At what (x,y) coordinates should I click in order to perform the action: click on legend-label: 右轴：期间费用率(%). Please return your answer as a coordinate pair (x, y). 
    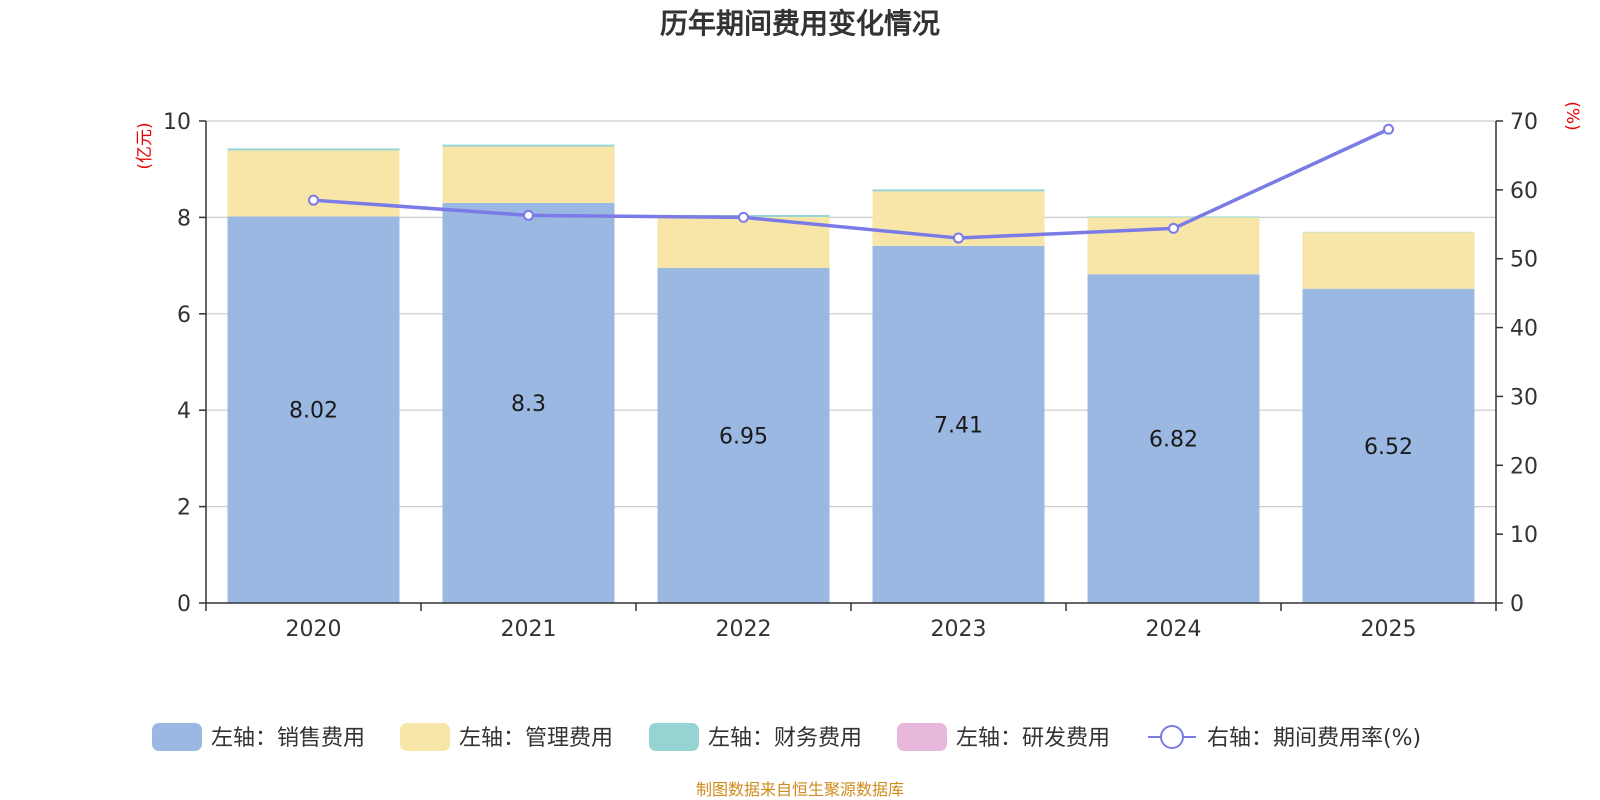
    Looking at the image, I should click on (1314, 738).